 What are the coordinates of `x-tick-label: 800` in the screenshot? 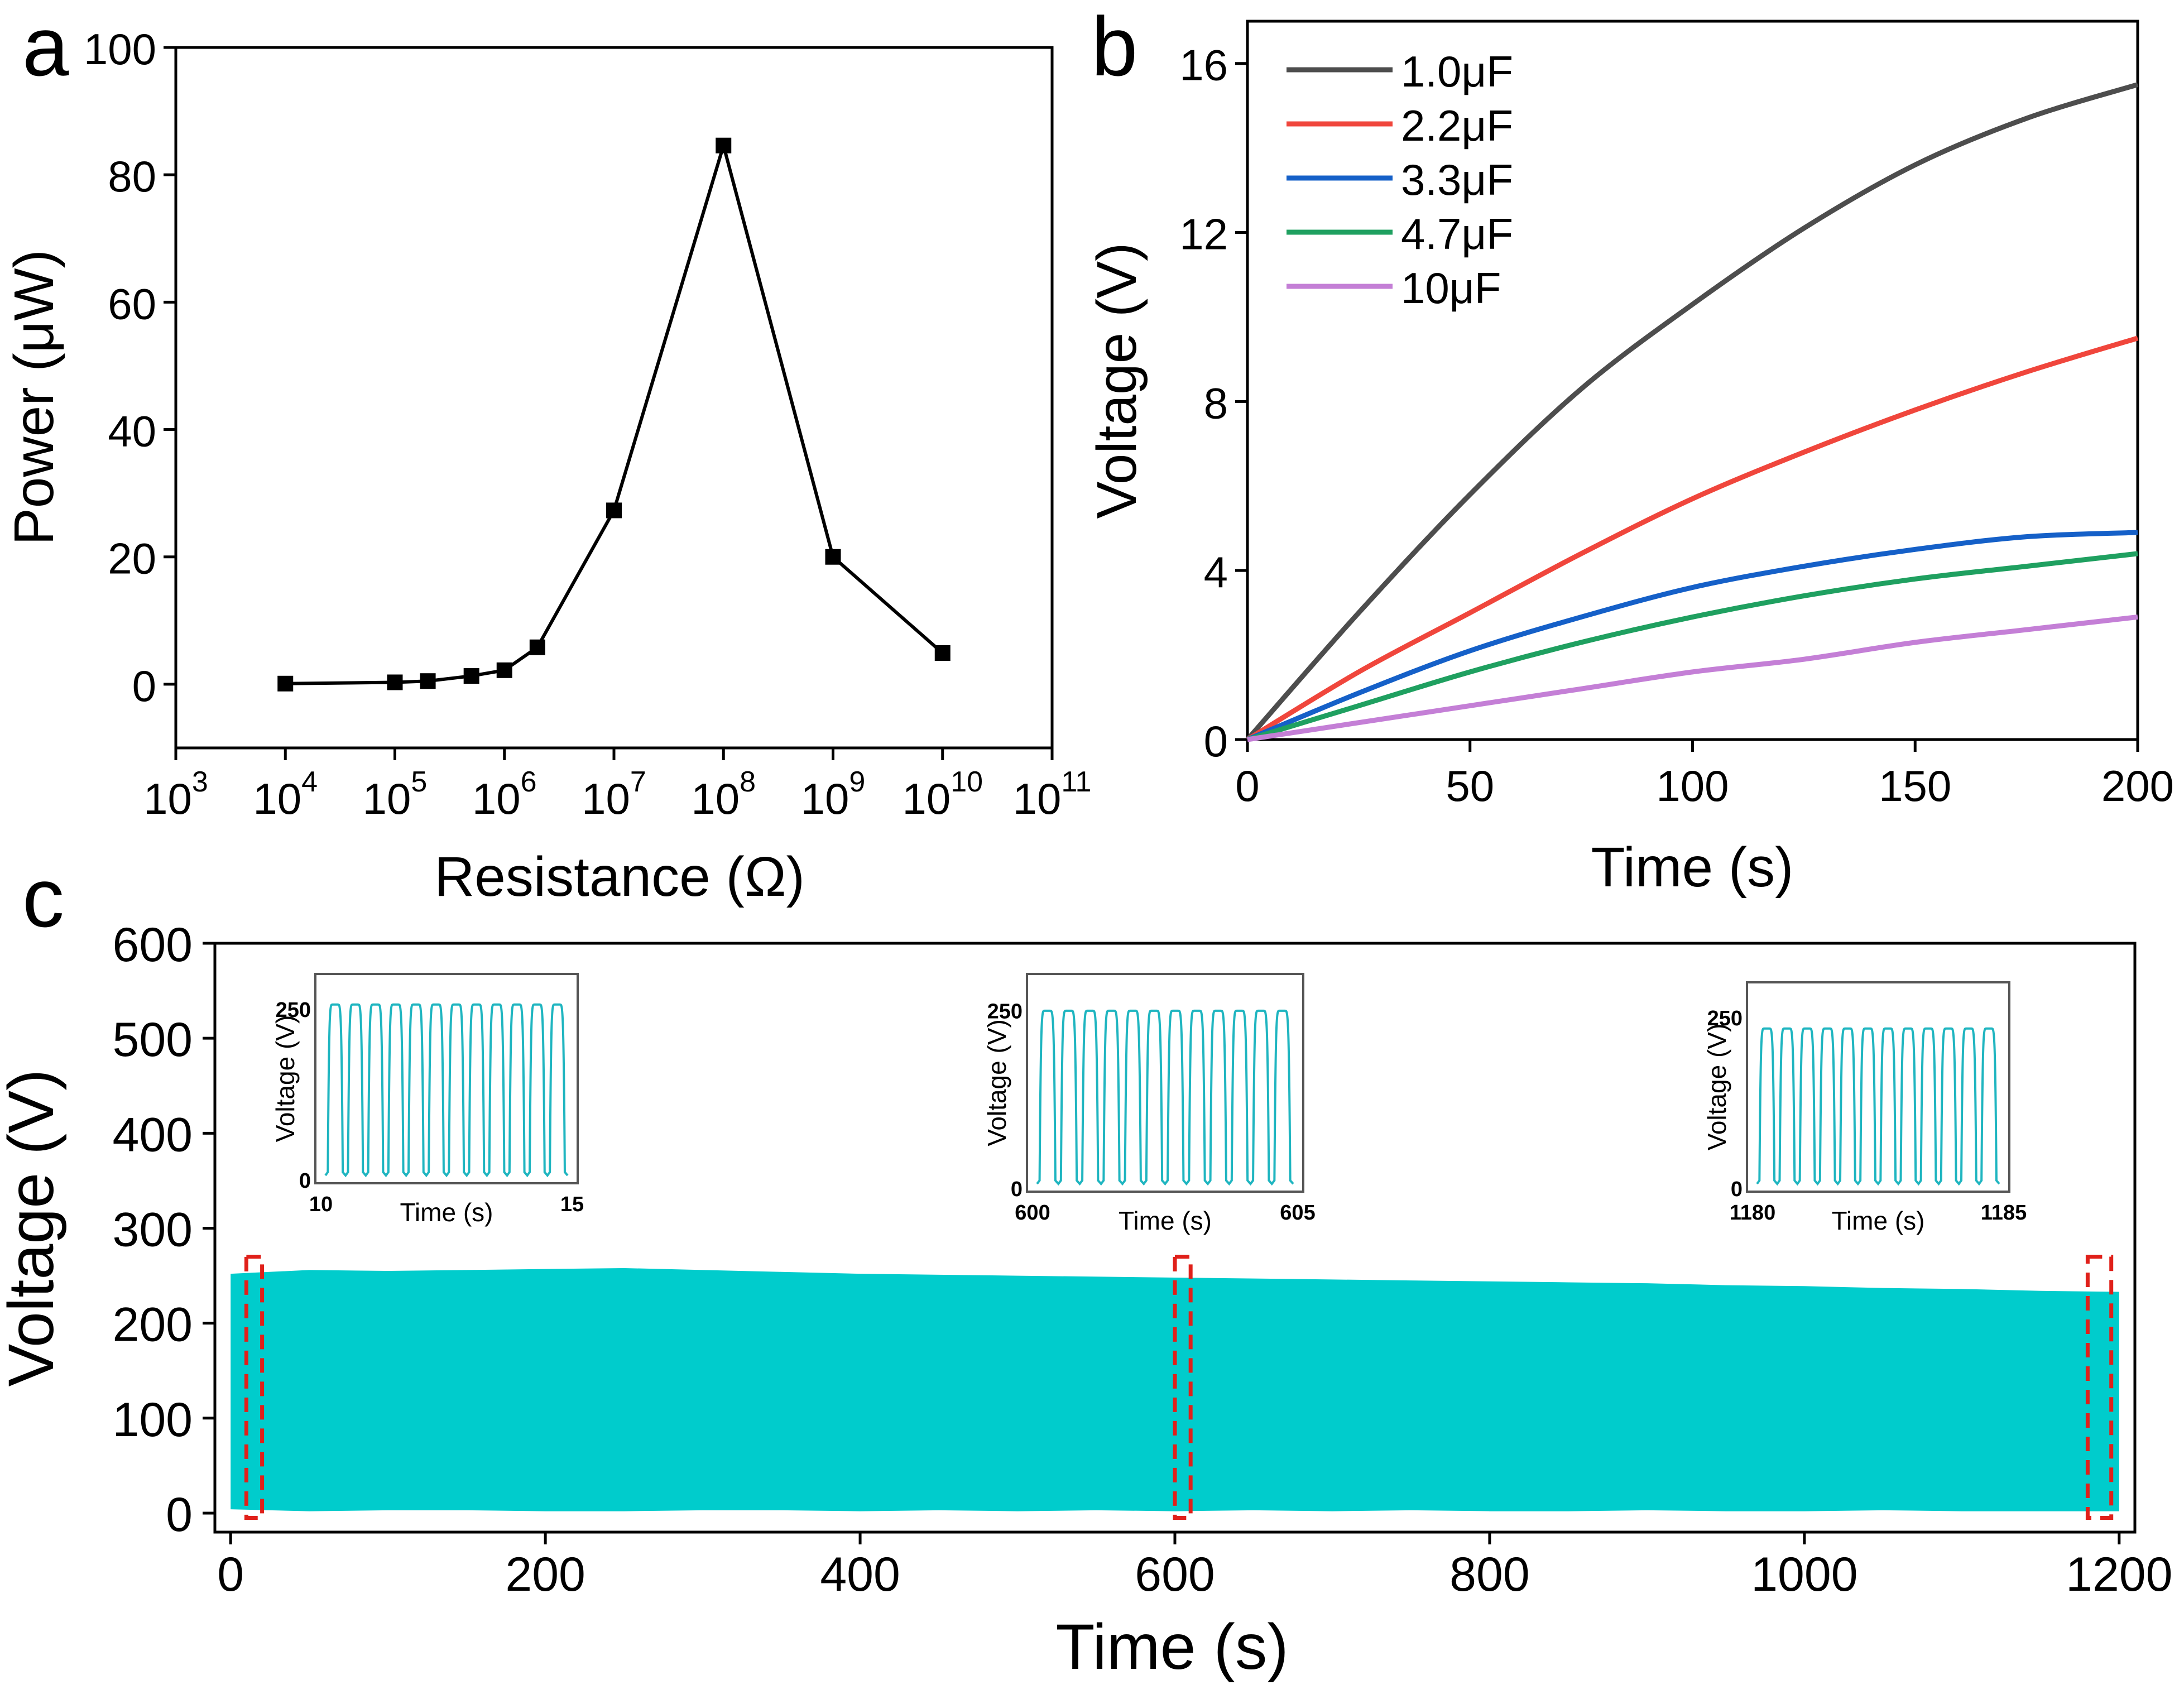 It's located at (1489, 1574).